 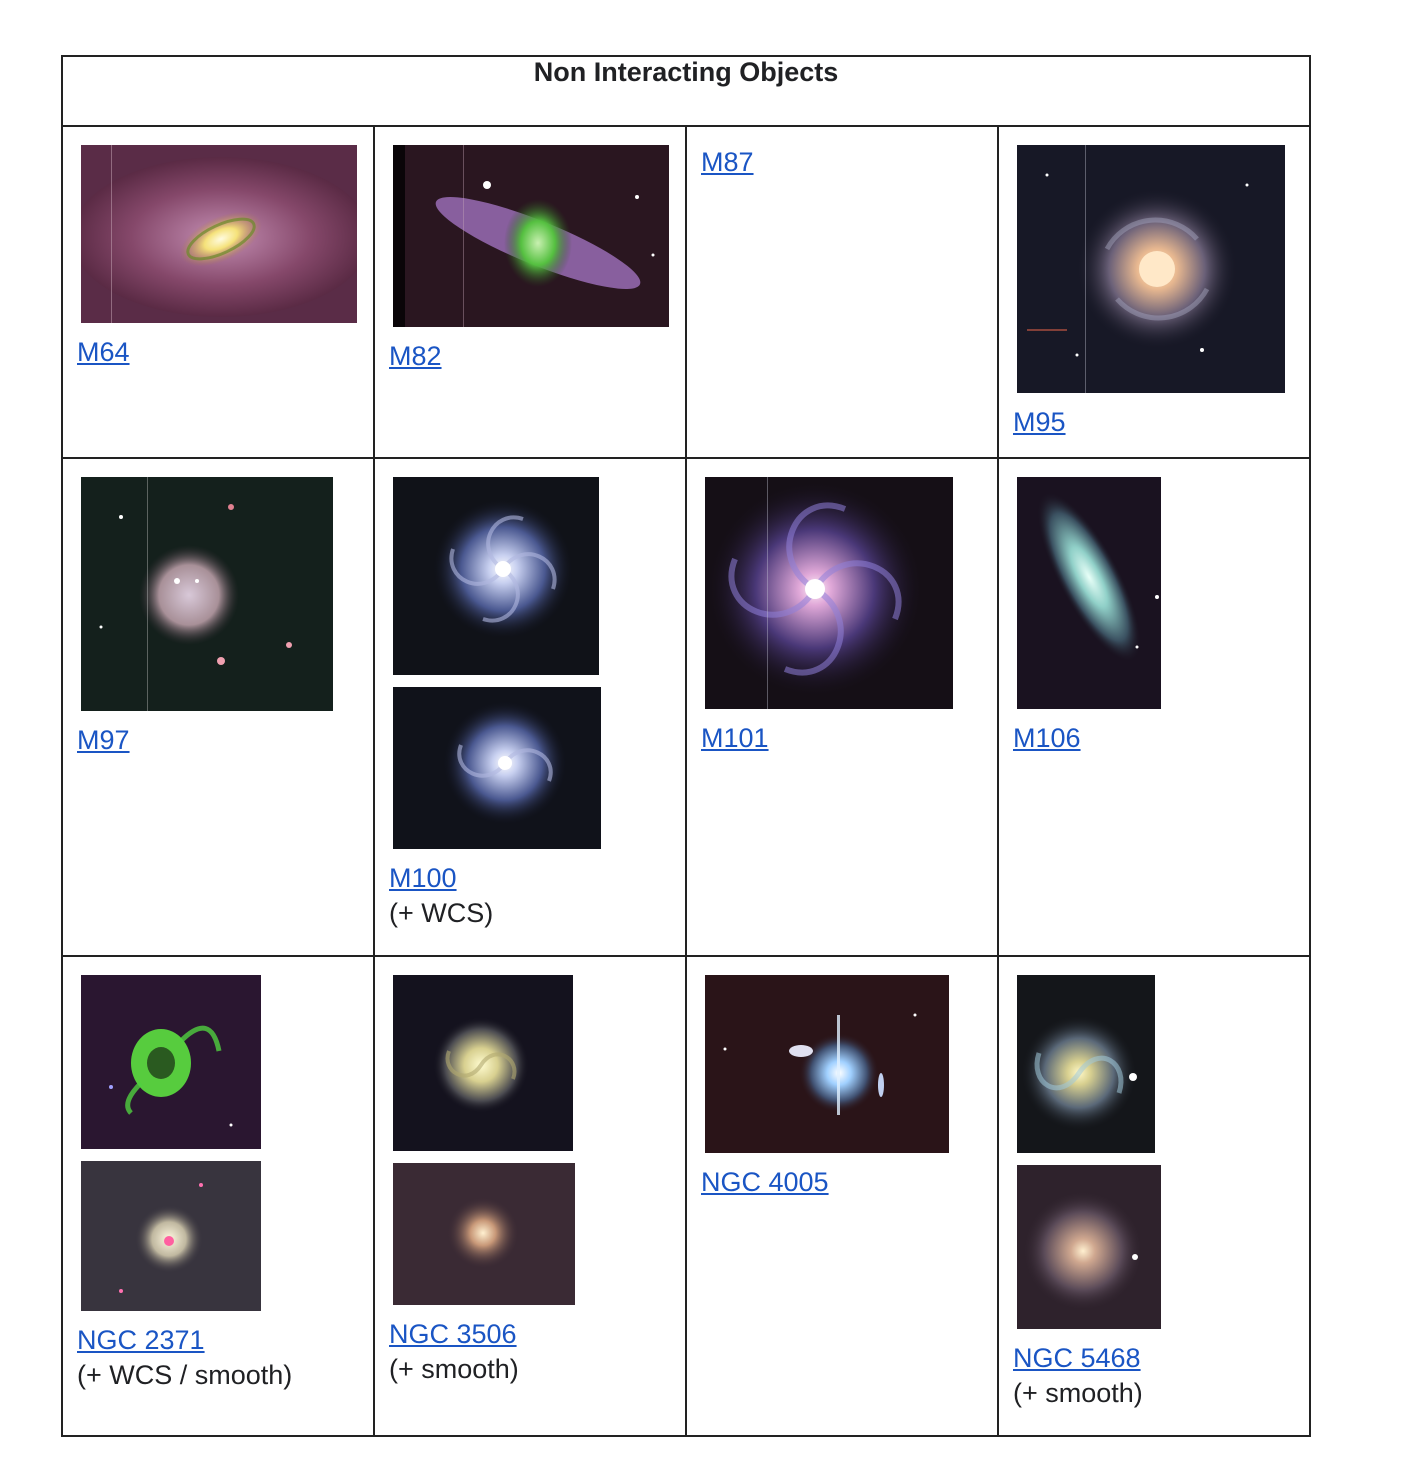 What do you see at coordinates (483, 1063) in the screenshot?
I see `ngc3506-galaxy-image` at bounding box center [483, 1063].